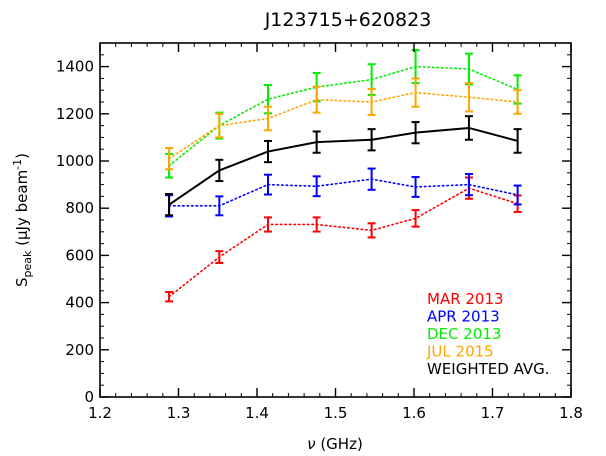  I want to click on y-tick-label: 400, so click(79, 303).